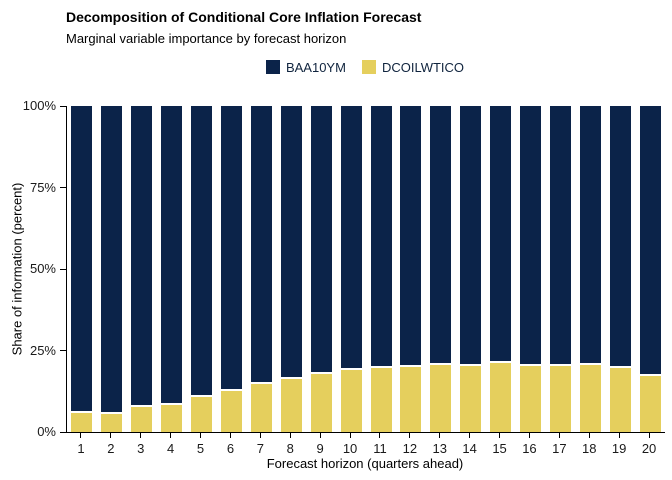 This screenshot has height=480, width=672. What do you see at coordinates (260, 448) in the screenshot?
I see `x-tick-label: 7` at bounding box center [260, 448].